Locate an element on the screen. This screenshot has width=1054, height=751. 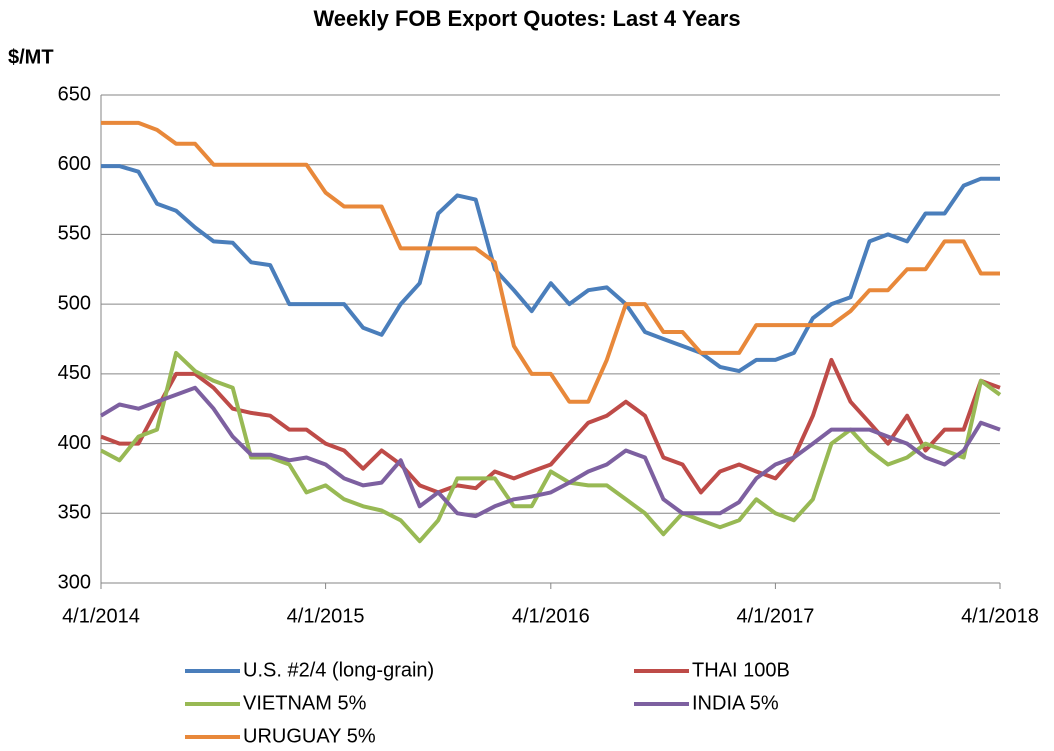
y-tick-label: 450 is located at coordinates (74, 373).